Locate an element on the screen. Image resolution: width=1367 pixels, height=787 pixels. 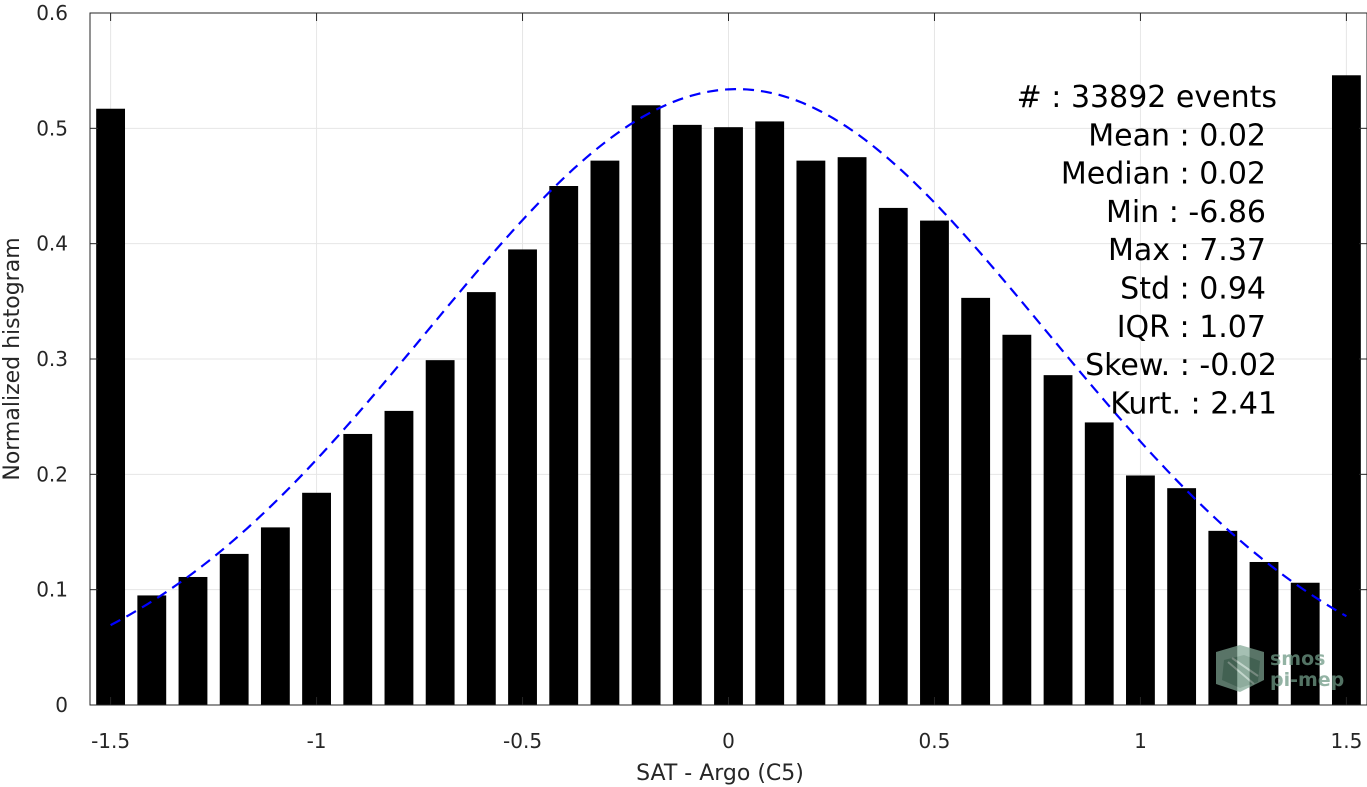
y-tick-label: 0.2 is located at coordinates (52, 474).